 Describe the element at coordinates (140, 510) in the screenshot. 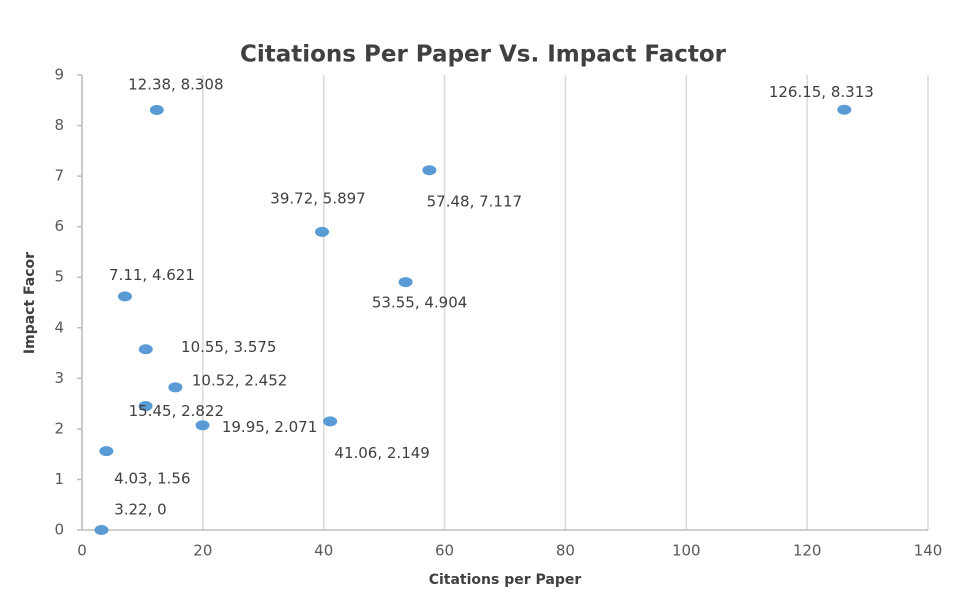

I see `data-label: 3.22, 0` at that location.